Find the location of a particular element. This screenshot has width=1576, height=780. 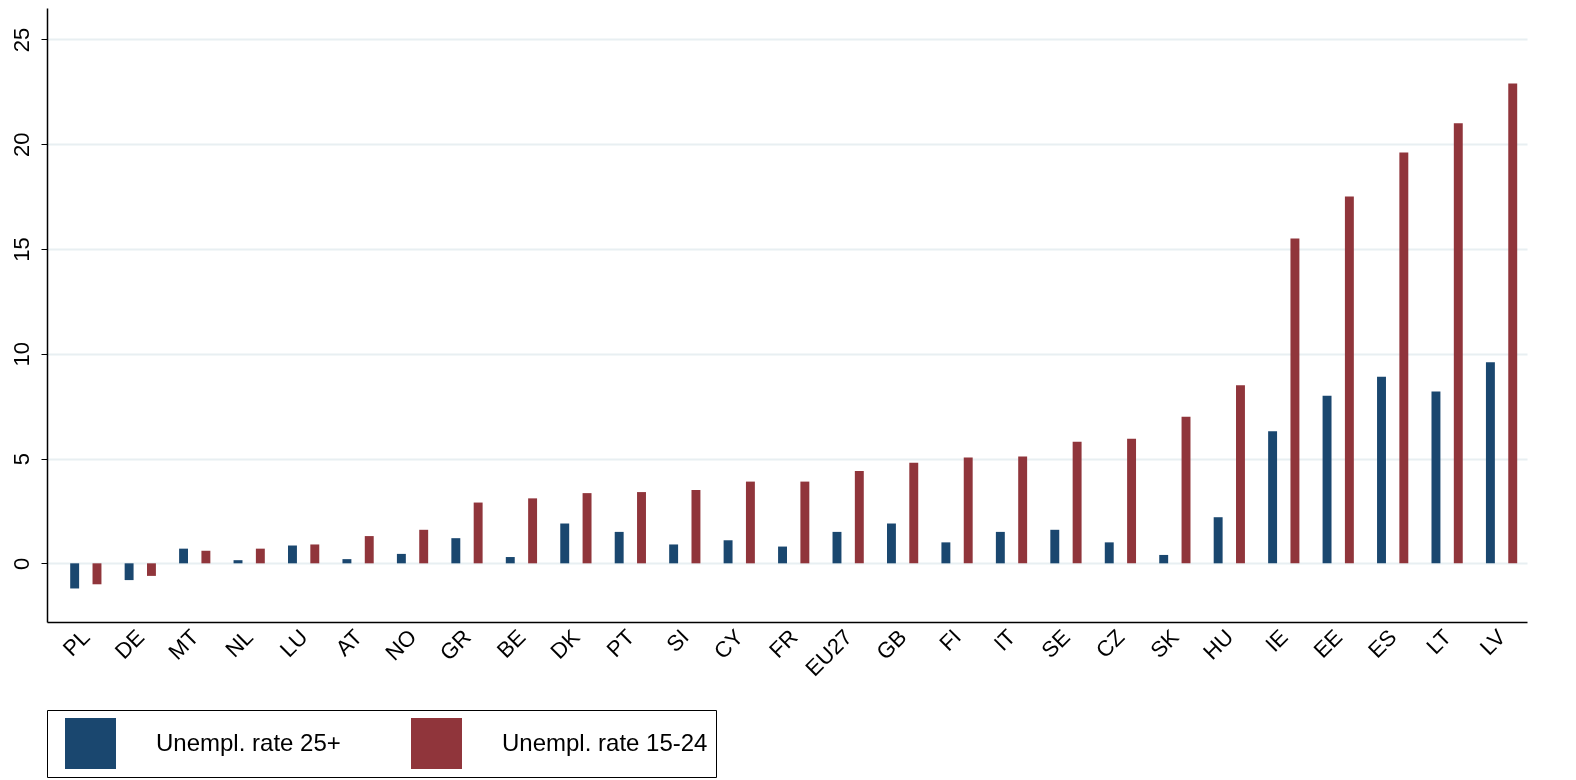

x-tick-label: DE is located at coordinates (129, 644).